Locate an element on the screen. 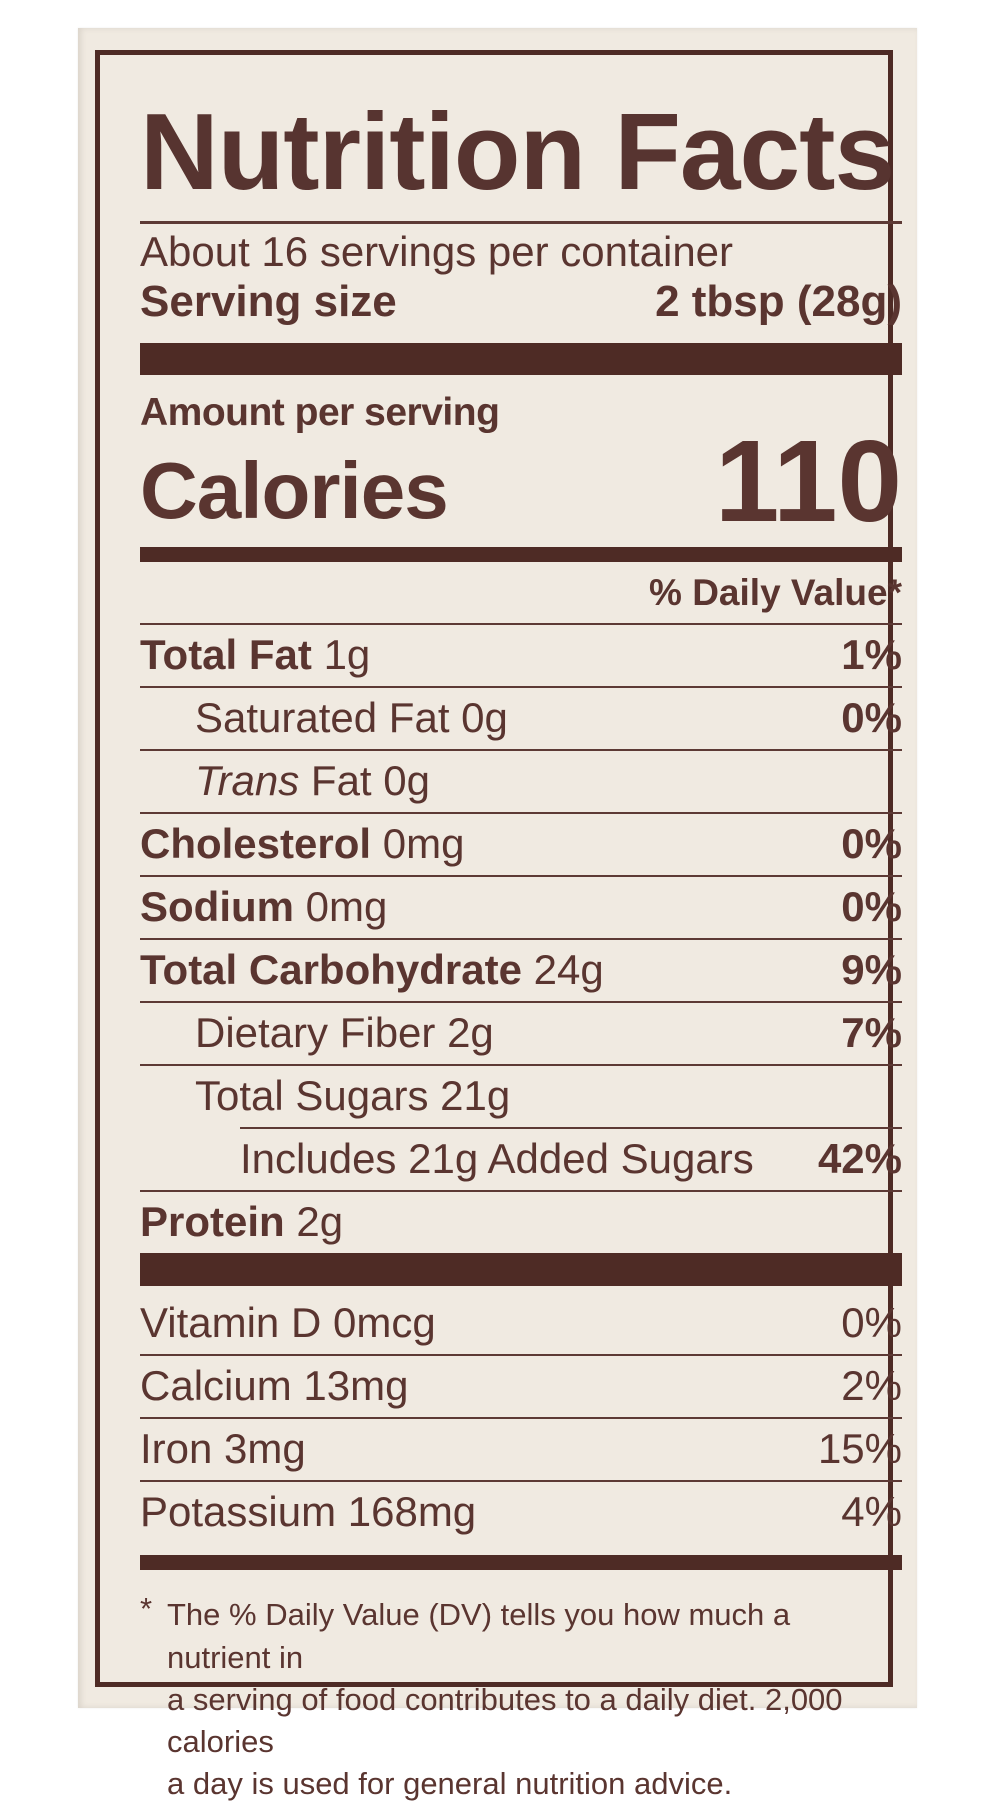 The width and height of the screenshot is (1000, 1805). label-title: Nutrition Facts is located at coordinates (517, 152).